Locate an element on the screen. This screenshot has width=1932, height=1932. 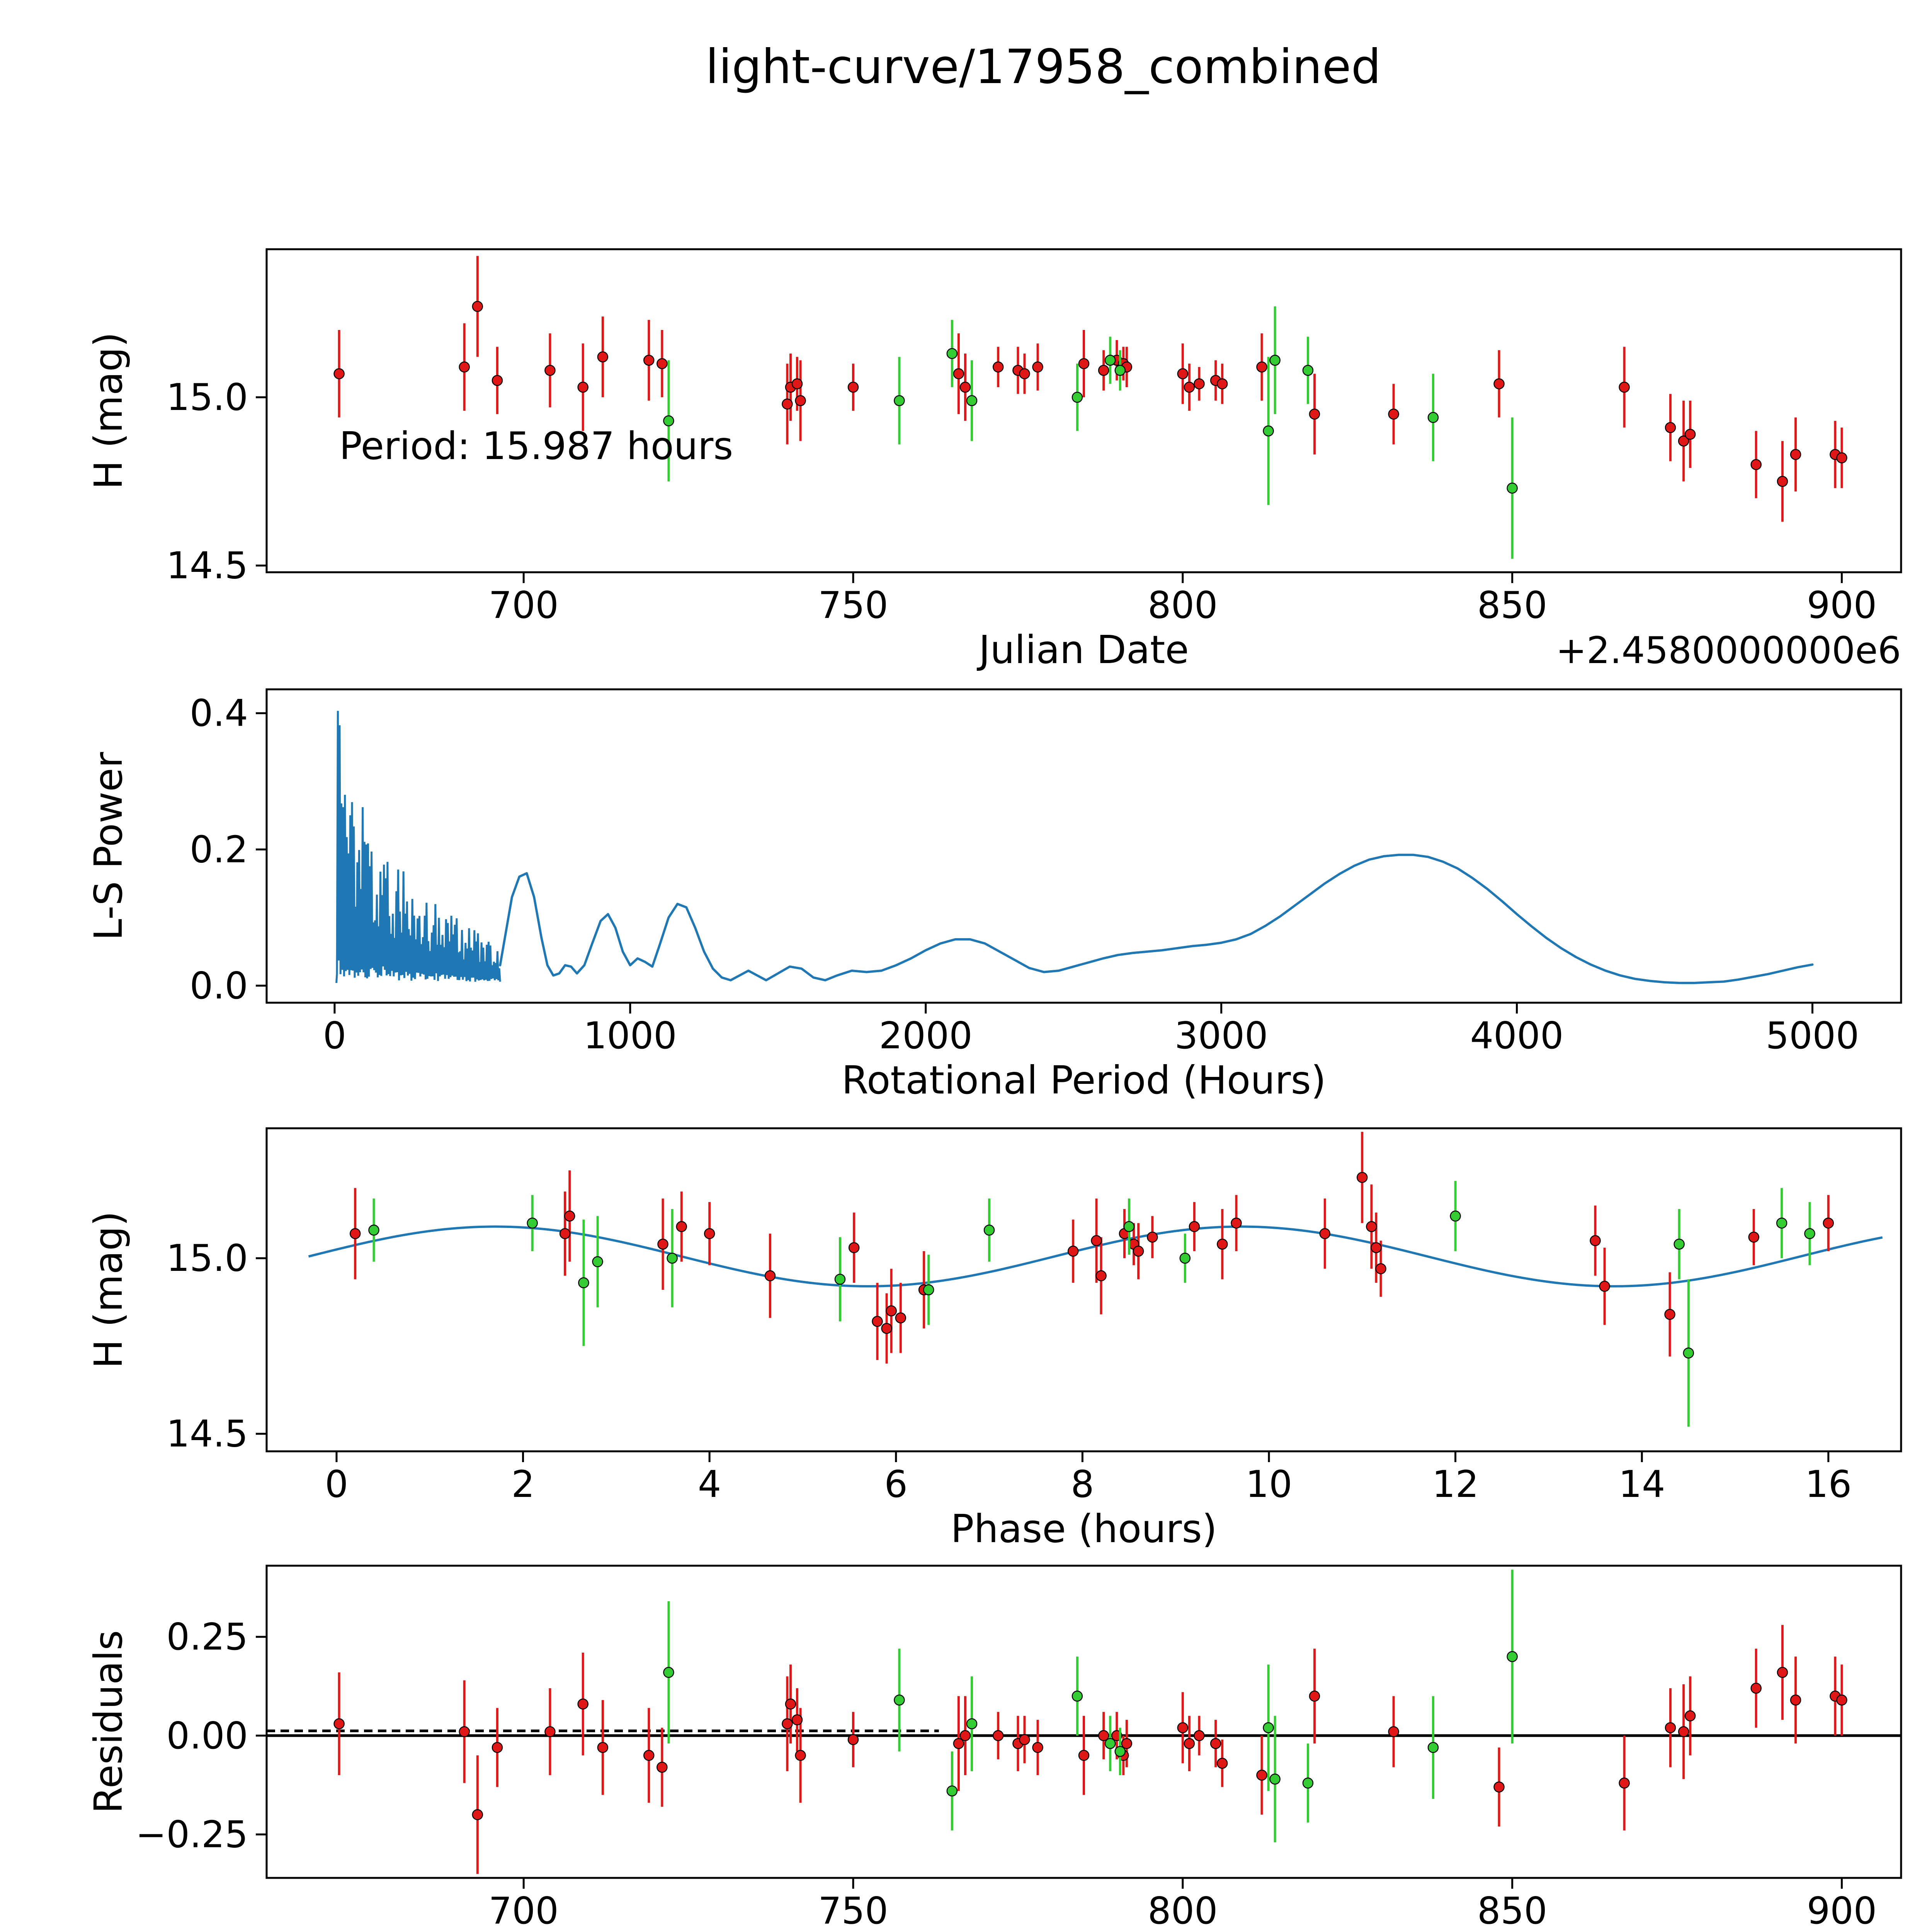
y-tick-label: 15.0 is located at coordinates (207, 1258).